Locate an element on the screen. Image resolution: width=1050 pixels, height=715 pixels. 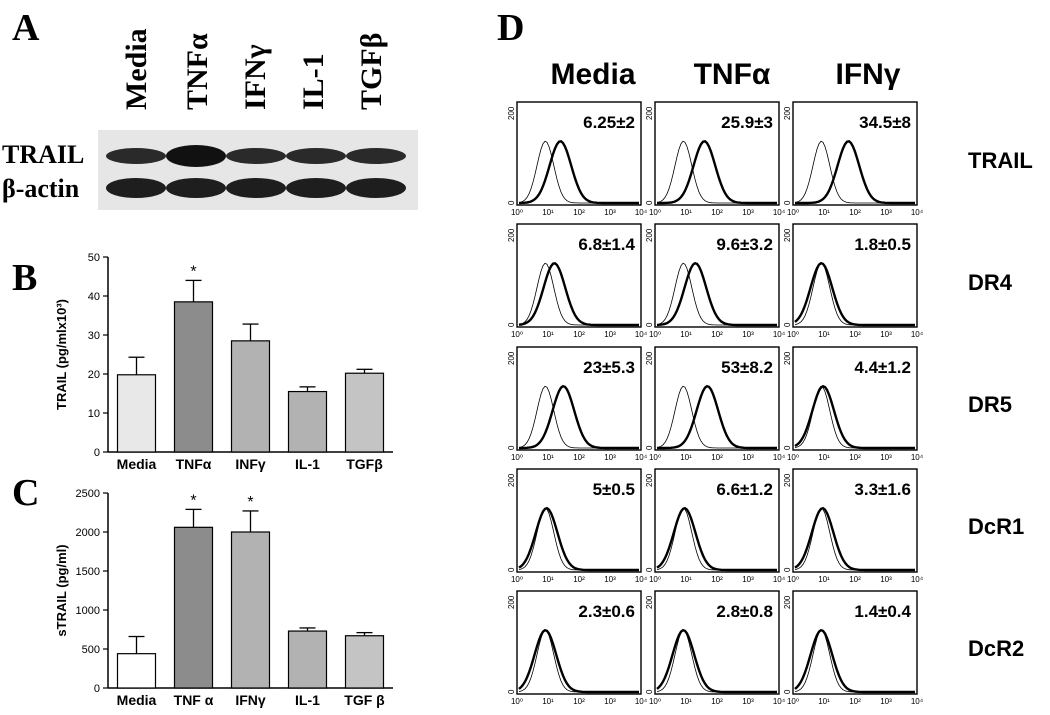
flow-column-header: IFNγ is located at coordinates (867, 74).